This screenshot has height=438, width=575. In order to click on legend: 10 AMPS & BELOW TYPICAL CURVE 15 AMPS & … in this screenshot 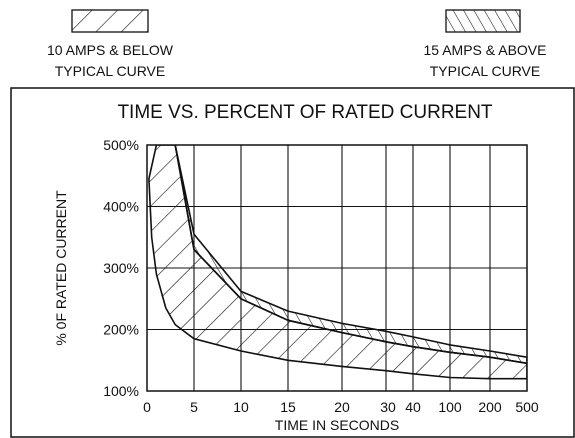, I will do `click(297, 44)`.